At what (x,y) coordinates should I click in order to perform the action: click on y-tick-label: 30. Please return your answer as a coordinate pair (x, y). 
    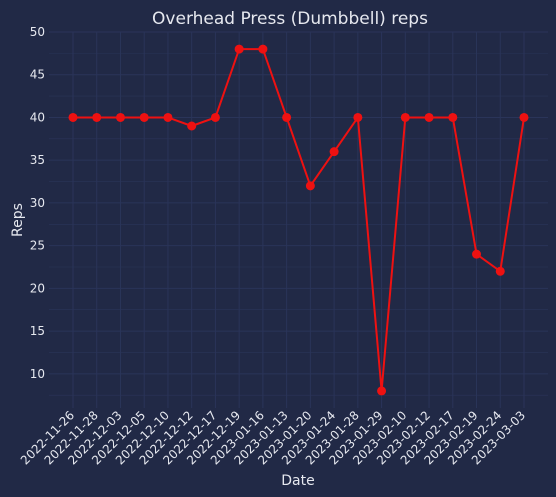
    Looking at the image, I should click on (37, 203).